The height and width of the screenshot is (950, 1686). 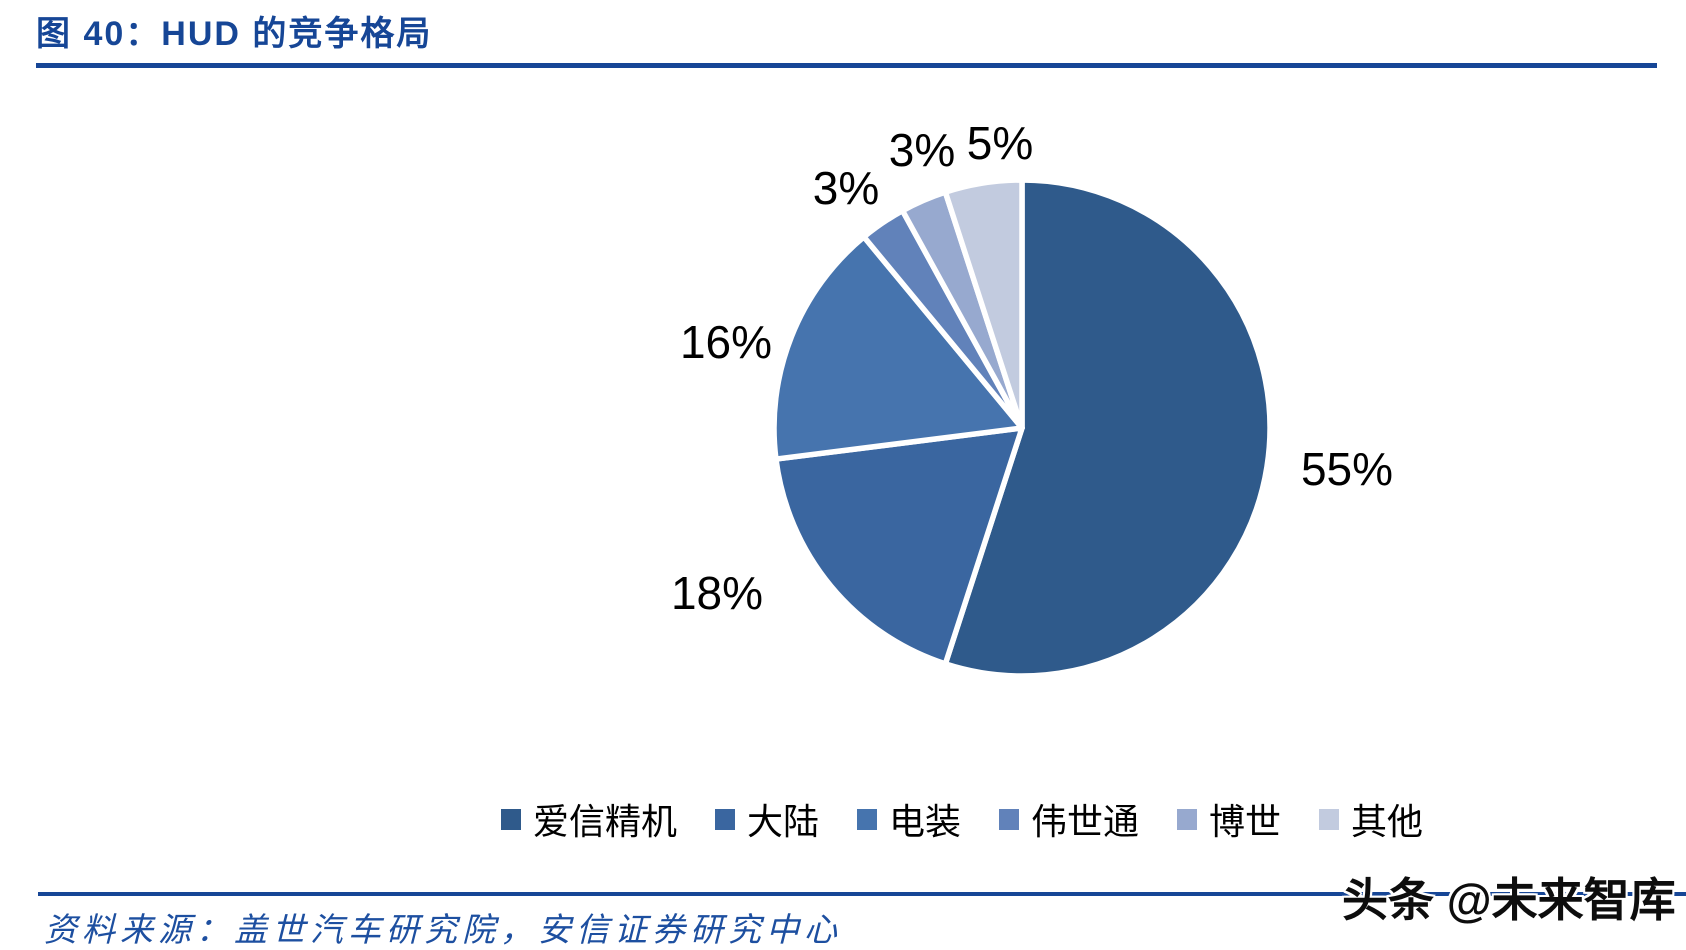 What do you see at coordinates (1387, 821) in the screenshot?
I see `legend-label: 其他` at bounding box center [1387, 821].